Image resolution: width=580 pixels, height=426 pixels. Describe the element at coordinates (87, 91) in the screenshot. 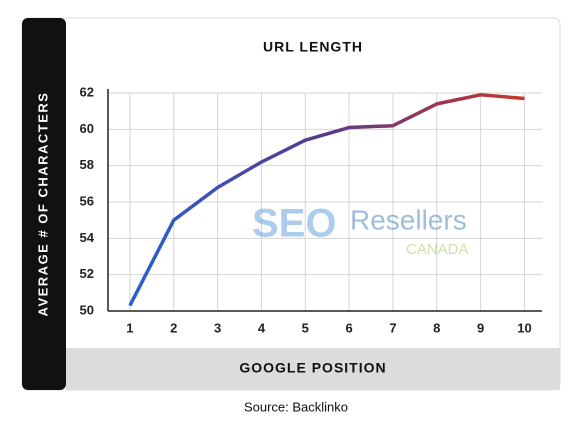

I see `y-tick-label: 62` at that location.